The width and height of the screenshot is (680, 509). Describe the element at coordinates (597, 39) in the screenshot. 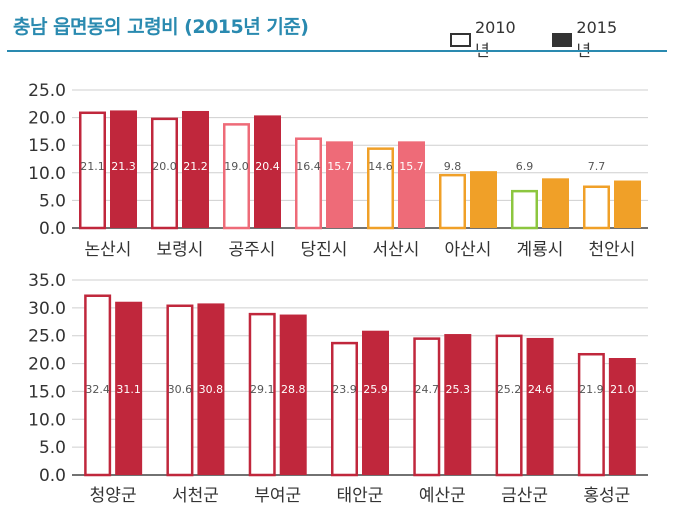

I see `legend-label-2015: 2015년` at that location.